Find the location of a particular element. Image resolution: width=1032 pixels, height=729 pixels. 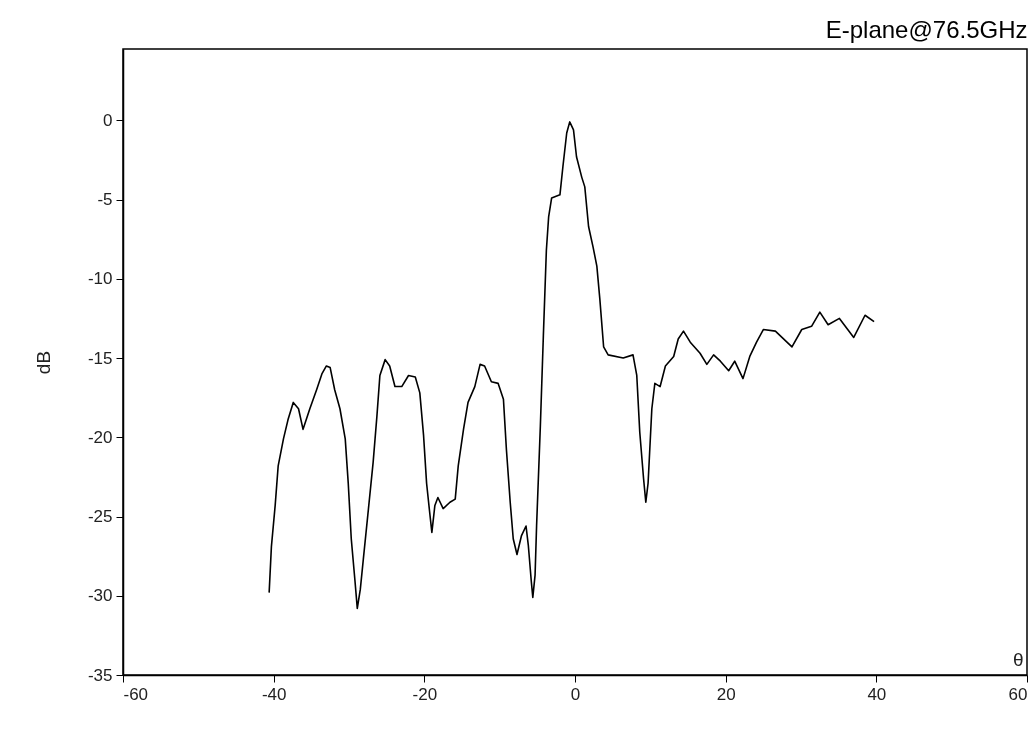

y-tick-label: -10 is located at coordinates (100, 279).